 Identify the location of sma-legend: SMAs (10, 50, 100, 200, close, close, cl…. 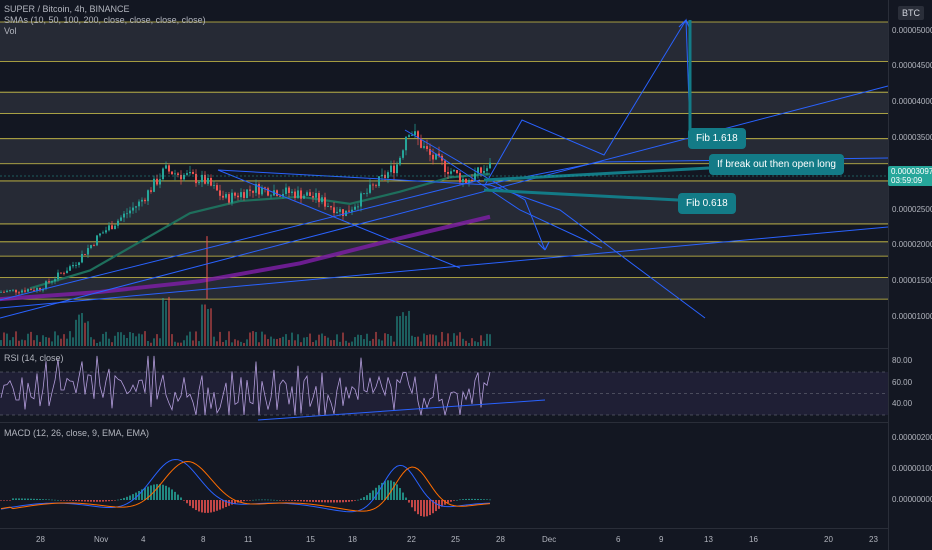
(105, 20).